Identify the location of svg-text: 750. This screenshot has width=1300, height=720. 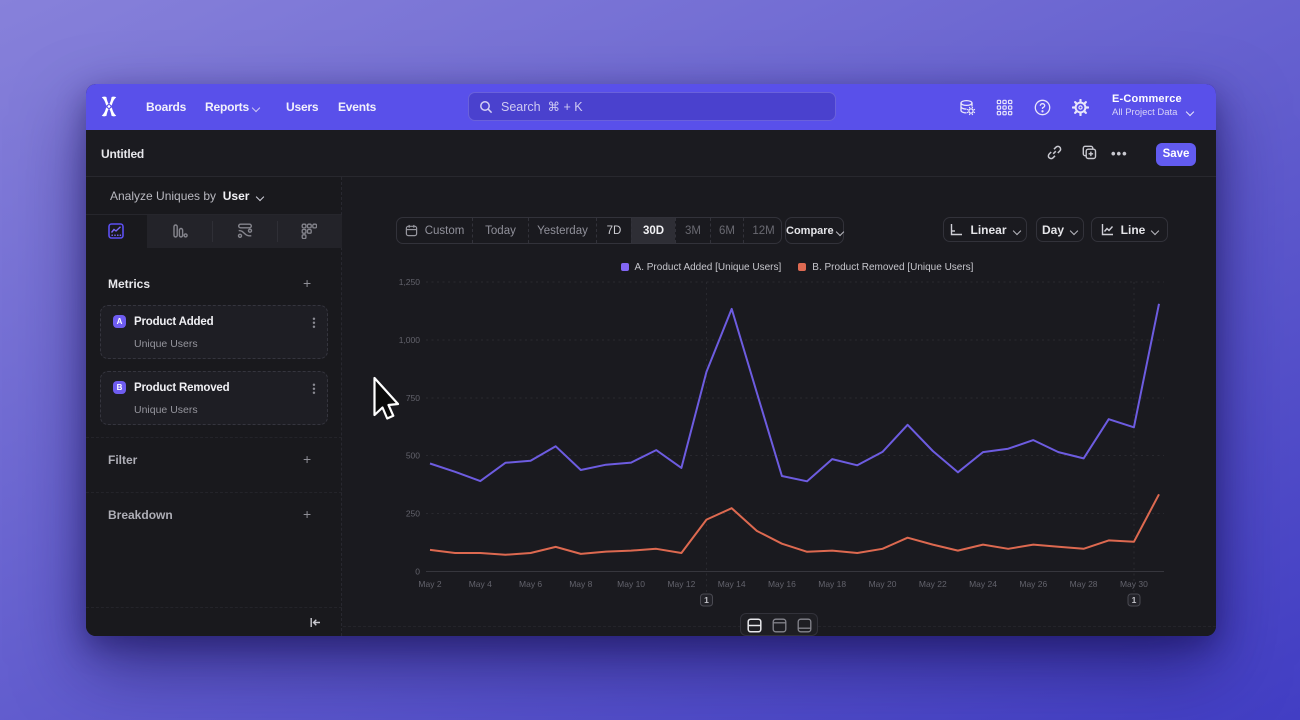
(413, 398).